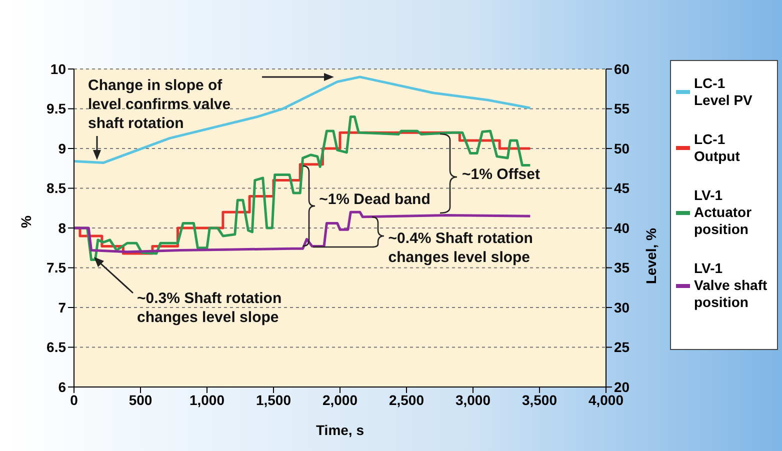  What do you see at coordinates (622, 108) in the screenshot?
I see `y2-tick-label: 55` at bounding box center [622, 108].